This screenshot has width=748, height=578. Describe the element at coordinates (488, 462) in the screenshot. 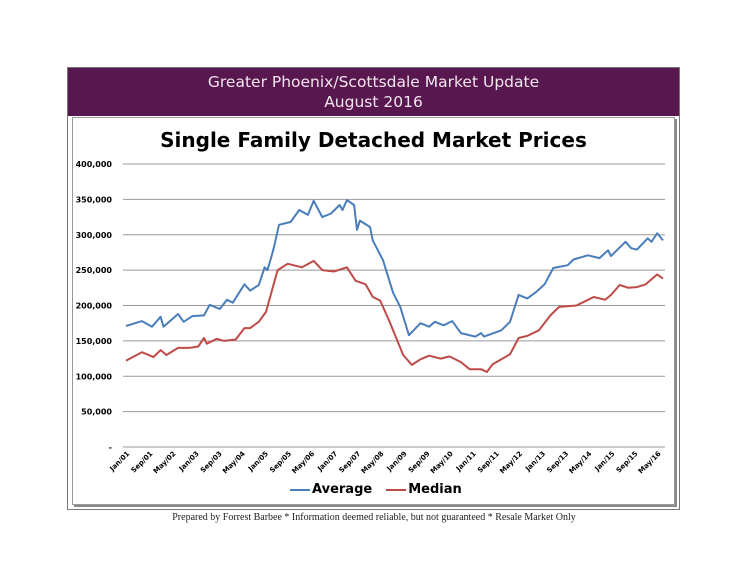

I see `x-tick-label: Sep/11` at that location.